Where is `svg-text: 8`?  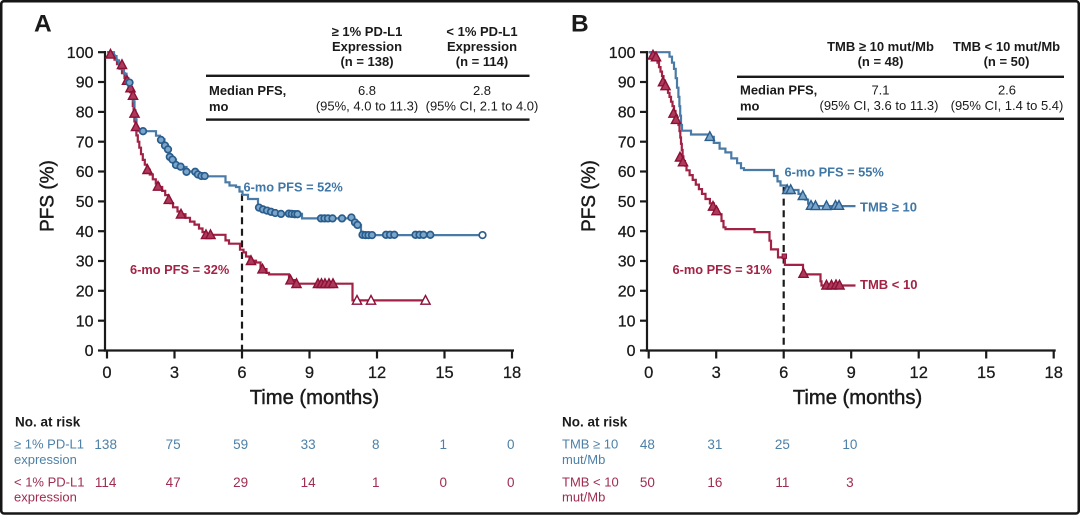 svg-text: 8 is located at coordinates (376, 444).